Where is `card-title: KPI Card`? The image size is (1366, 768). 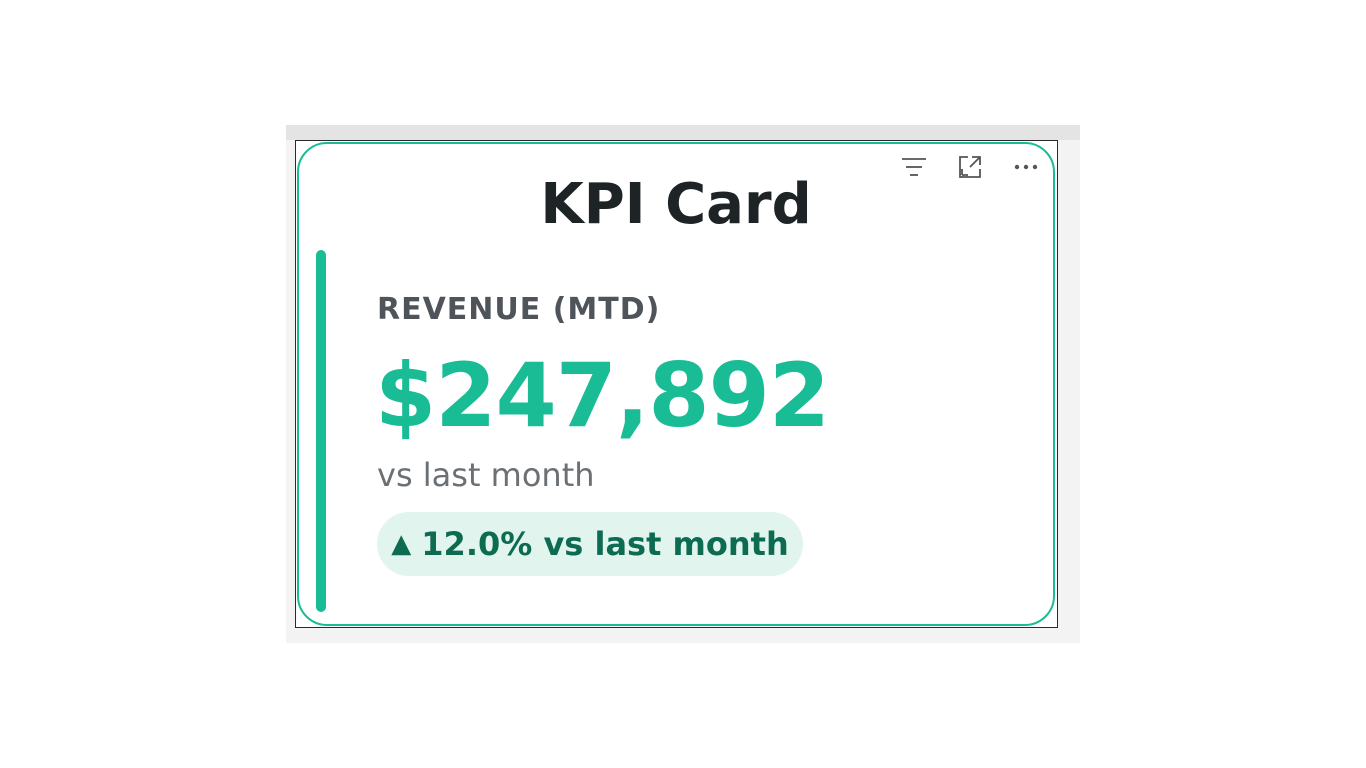 card-title: KPI Card is located at coordinates (676, 204).